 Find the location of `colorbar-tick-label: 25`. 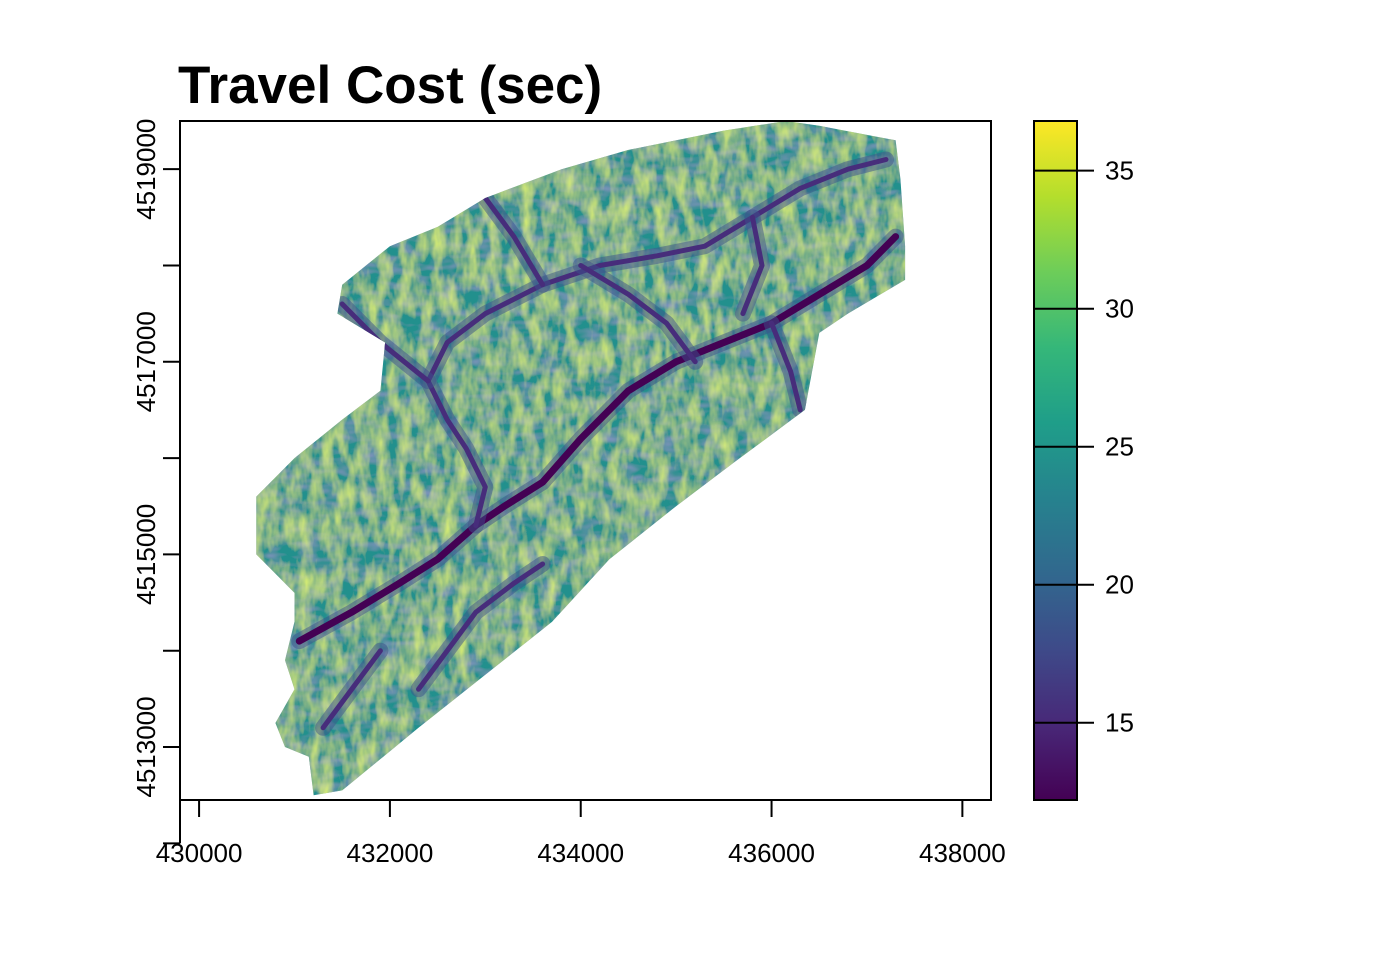

colorbar-tick-label: 25 is located at coordinates (1119, 447).